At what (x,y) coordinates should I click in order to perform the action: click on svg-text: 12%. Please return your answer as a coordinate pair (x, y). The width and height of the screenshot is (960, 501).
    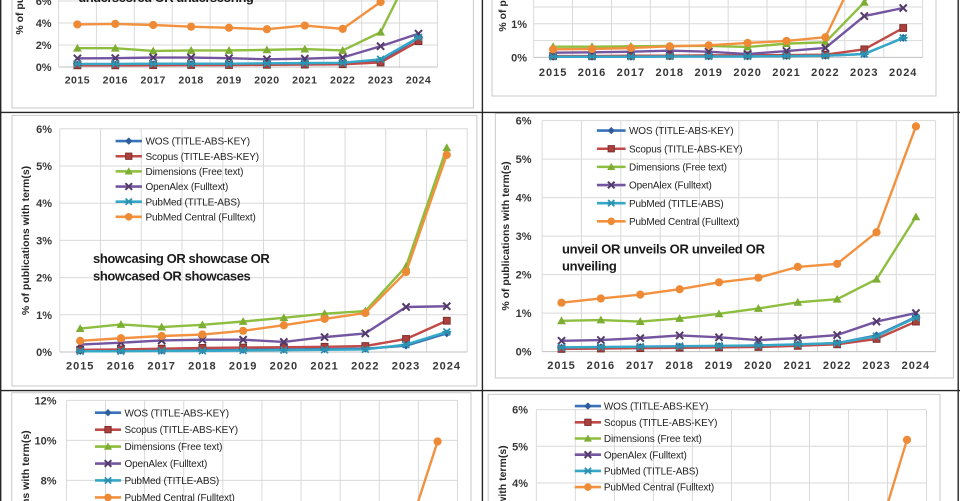
    Looking at the image, I should click on (45, 401).